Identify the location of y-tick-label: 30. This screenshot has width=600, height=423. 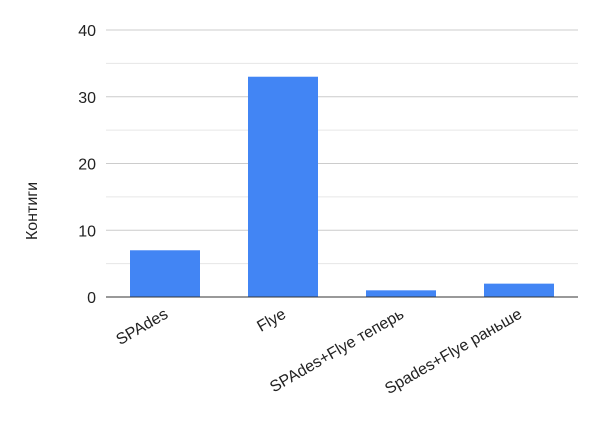
(87, 98).